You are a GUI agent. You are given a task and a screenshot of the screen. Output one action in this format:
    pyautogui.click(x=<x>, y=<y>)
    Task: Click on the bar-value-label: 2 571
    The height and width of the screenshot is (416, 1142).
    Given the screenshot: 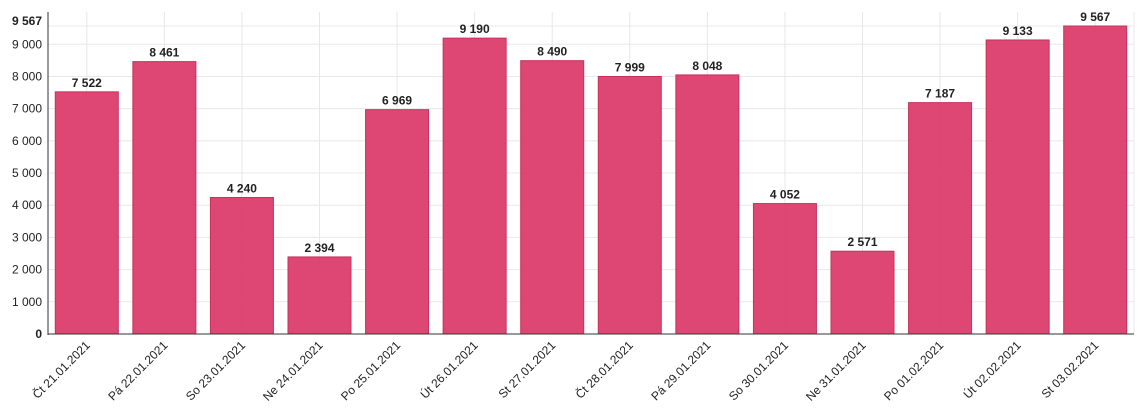 What is the action you would take?
    pyautogui.click(x=862, y=242)
    